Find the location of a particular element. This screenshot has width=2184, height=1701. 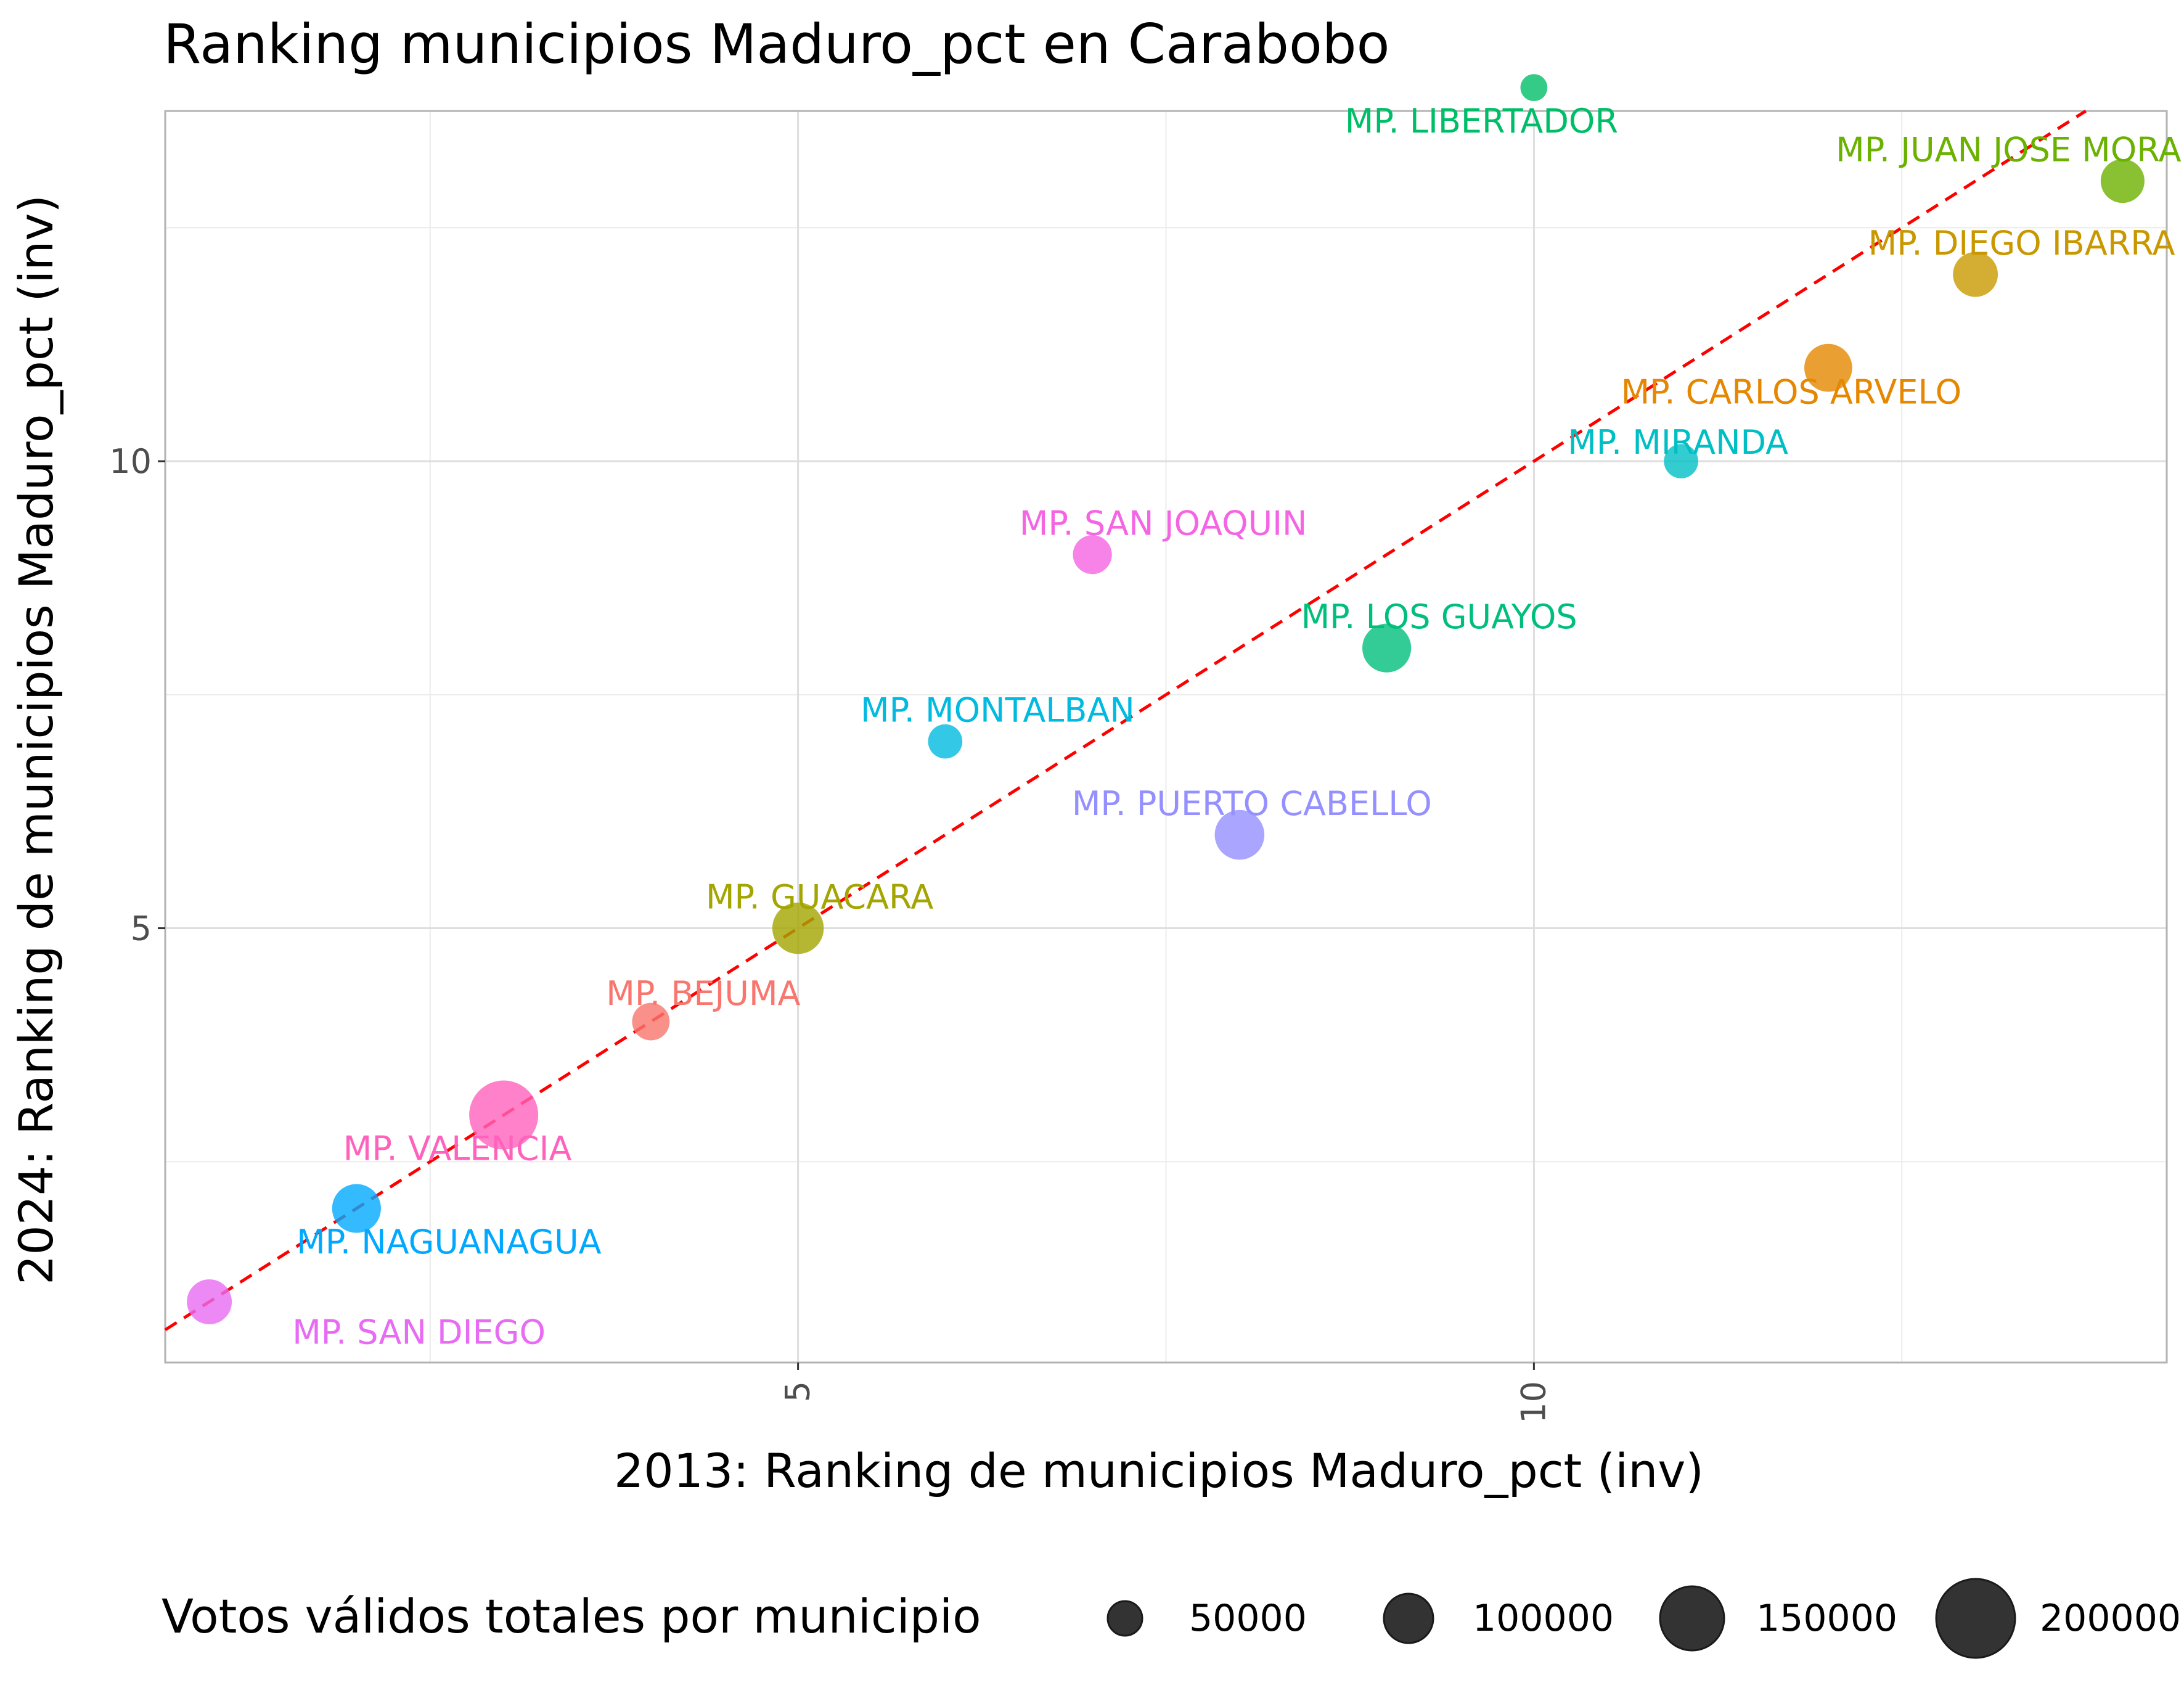

legend-key-label: 50000 is located at coordinates (1248, 1618).